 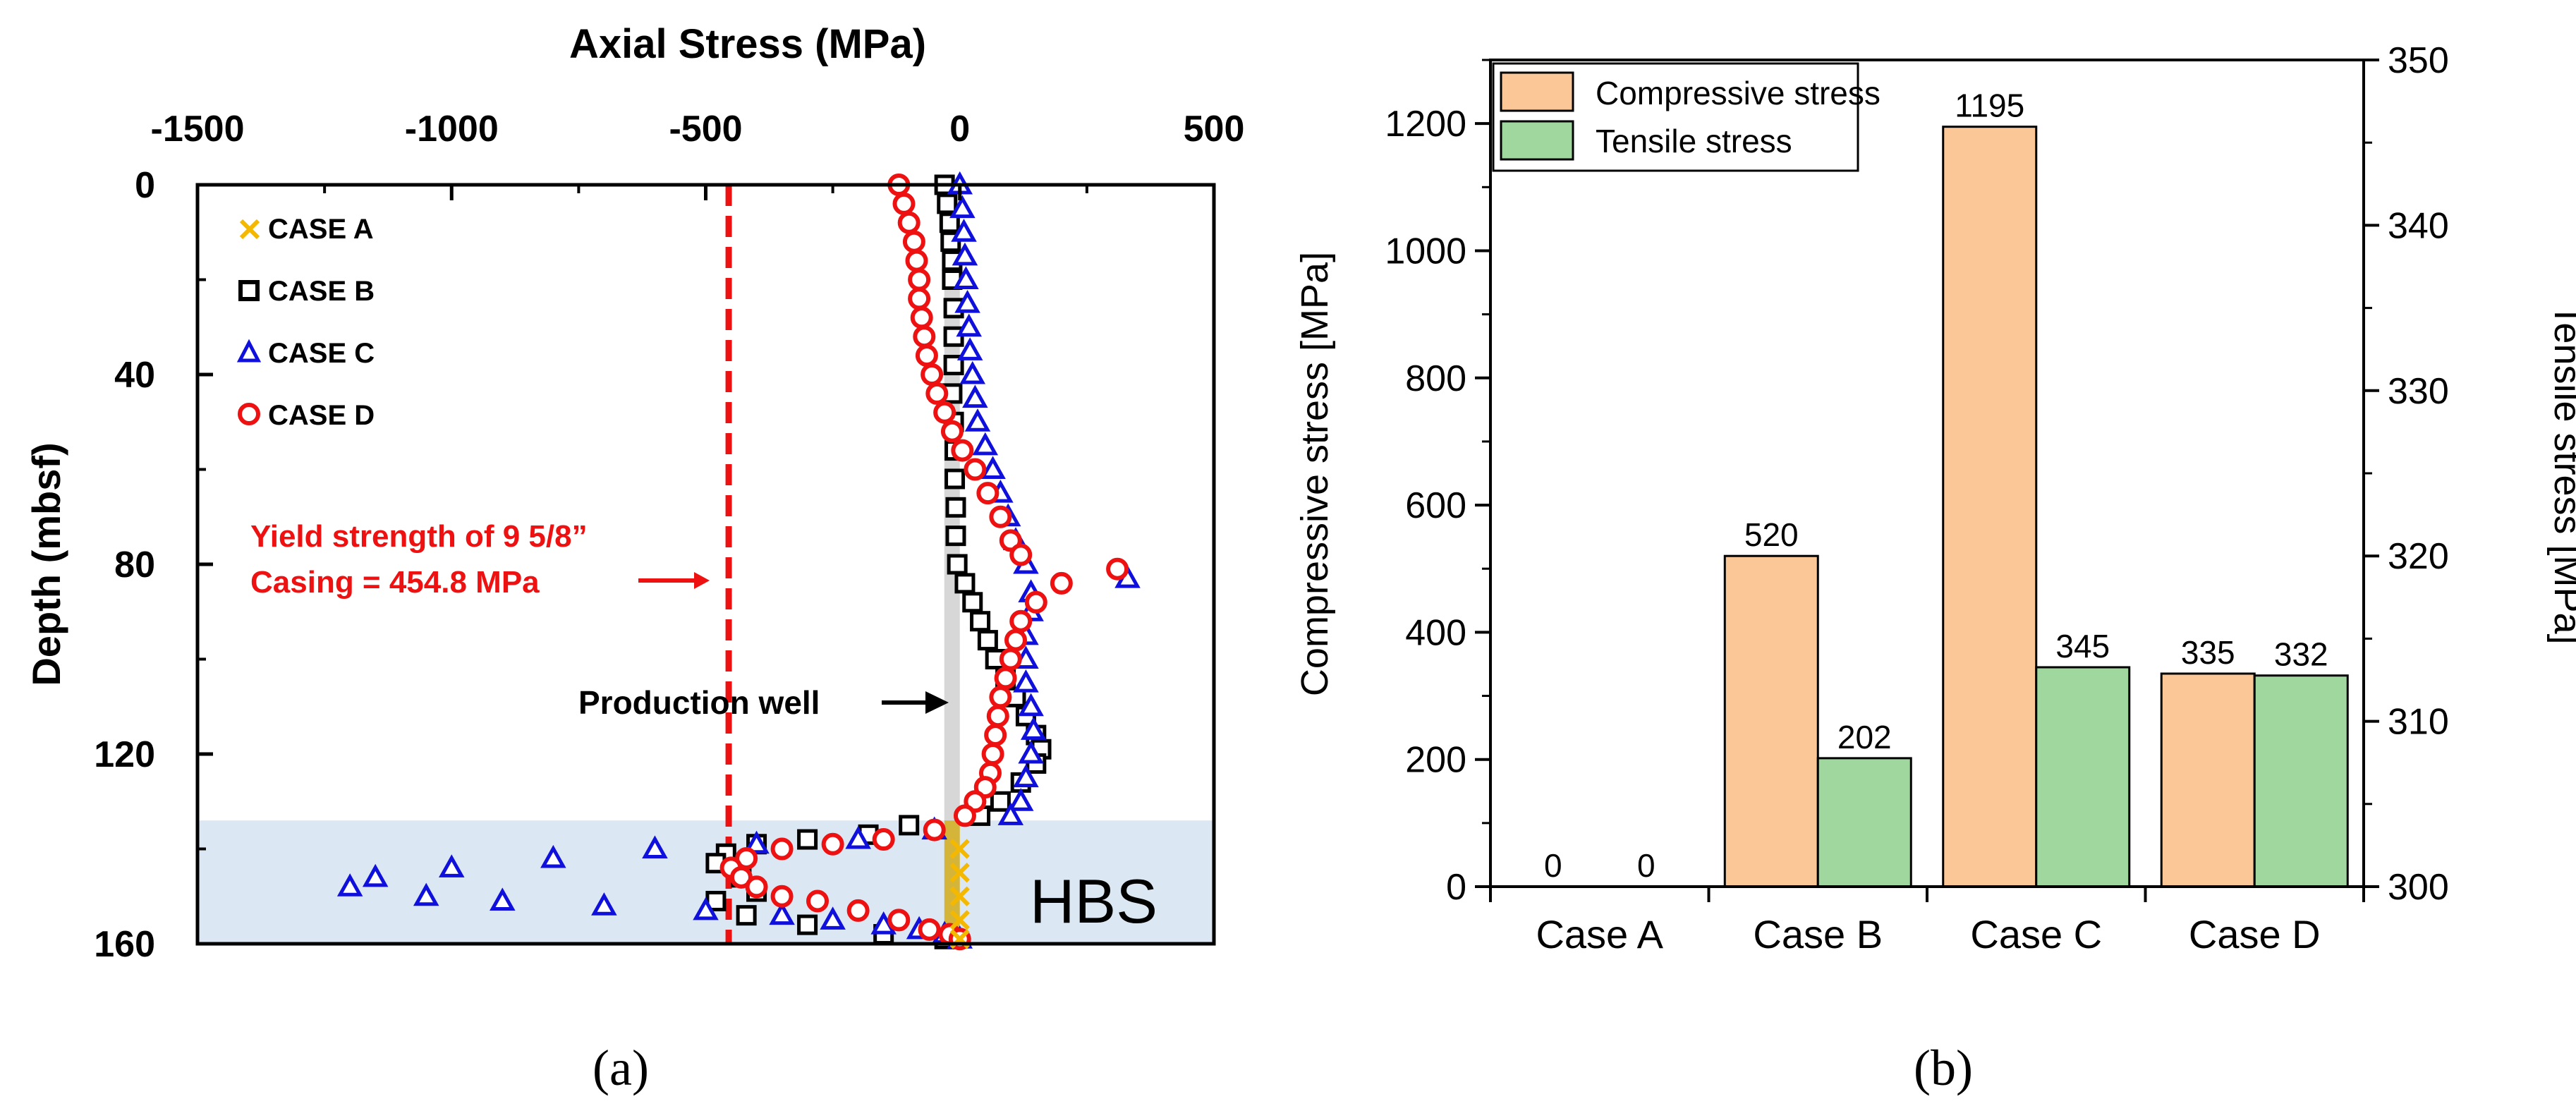 I want to click on y2-tick-label-b: 320, so click(x=2418, y=556).